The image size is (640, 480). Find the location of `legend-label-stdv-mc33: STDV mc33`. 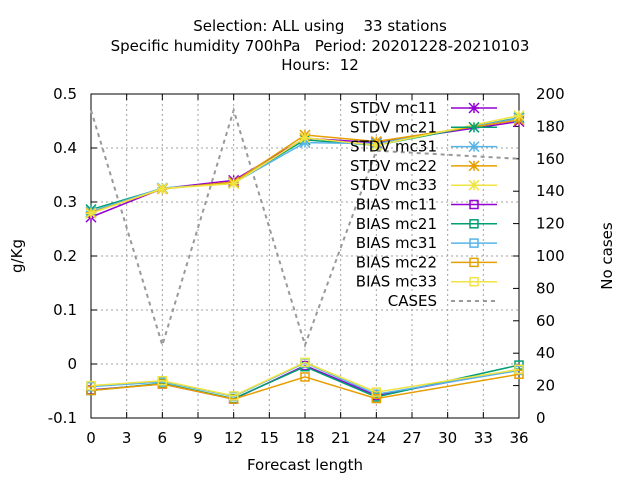

legend-label-stdv-mc33: STDV mc33 is located at coordinates (393, 185).